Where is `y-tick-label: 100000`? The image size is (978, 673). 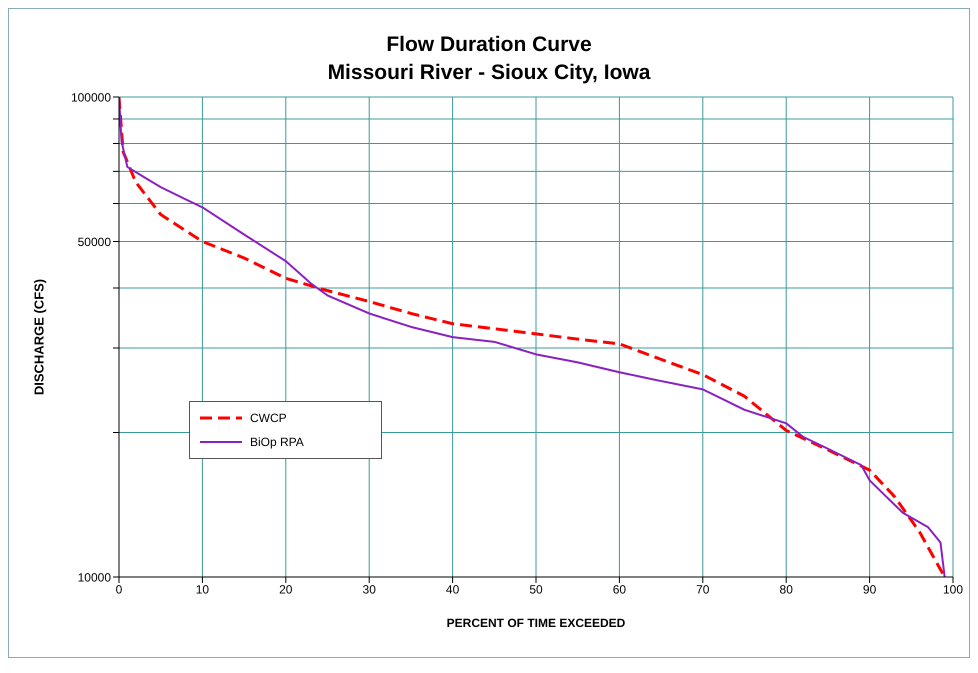
y-tick-label: 100000 is located at coordinates (91, 97).